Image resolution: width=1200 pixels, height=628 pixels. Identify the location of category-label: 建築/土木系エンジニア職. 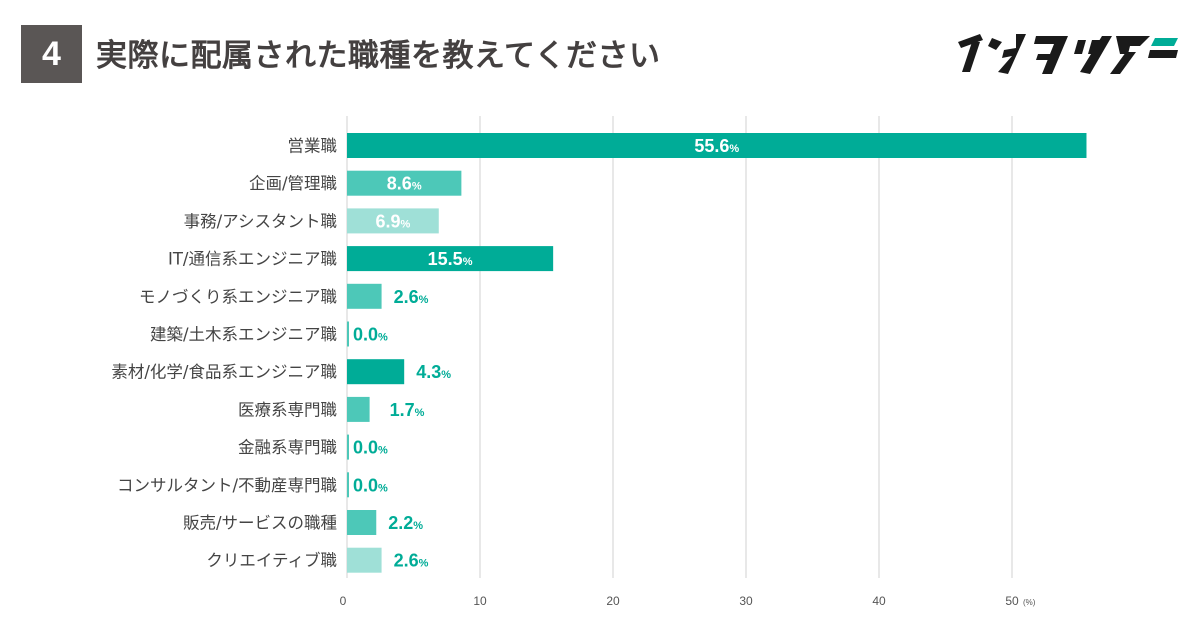
(243, 334).